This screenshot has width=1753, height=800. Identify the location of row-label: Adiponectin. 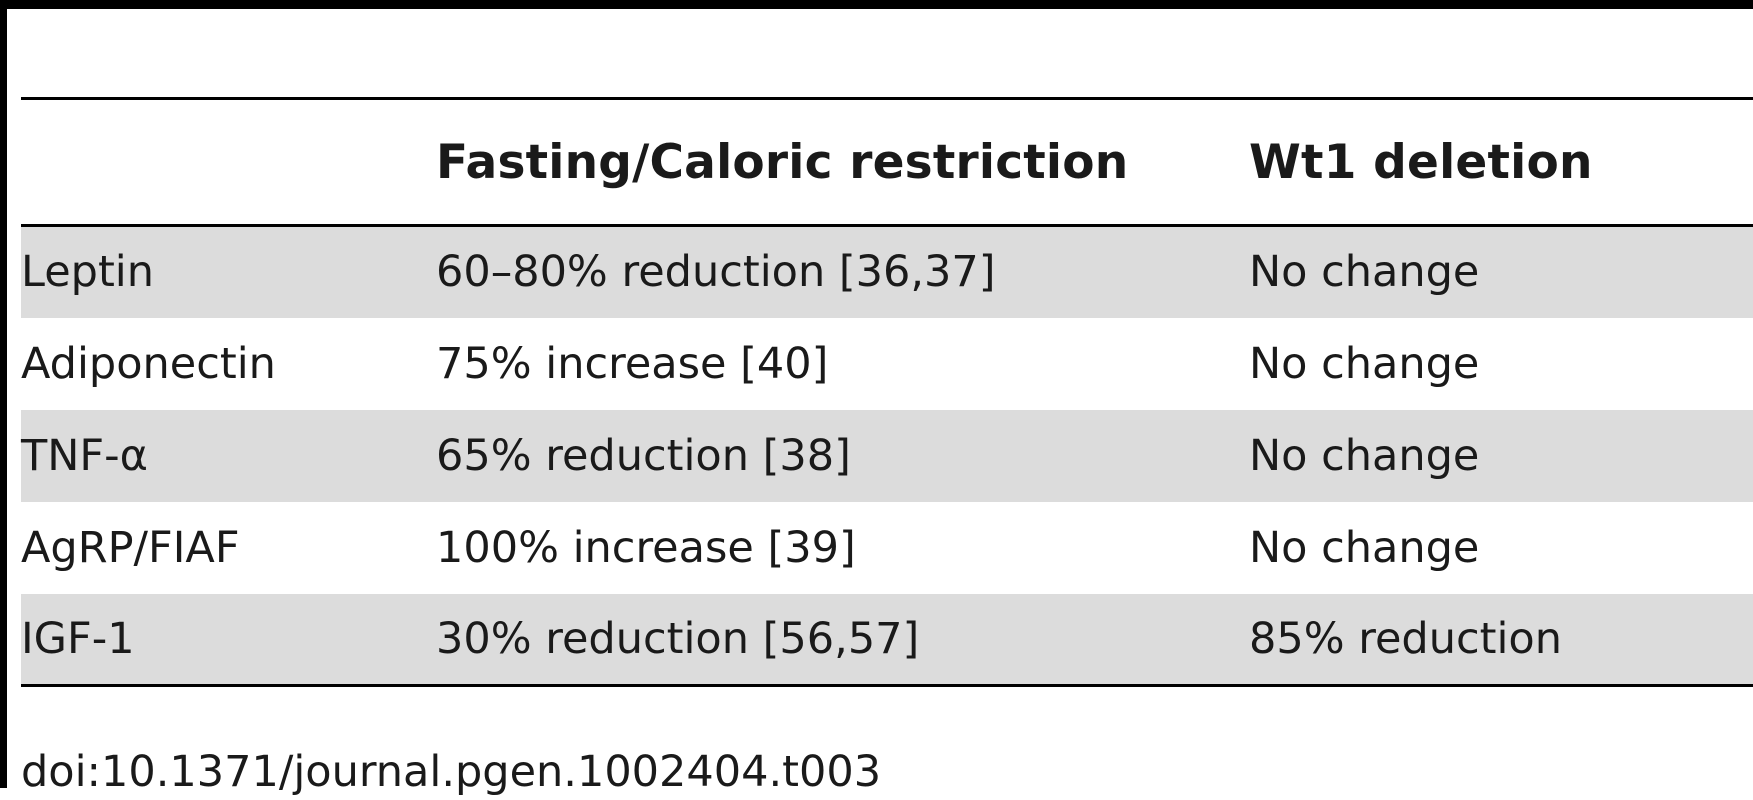
(148, 363).